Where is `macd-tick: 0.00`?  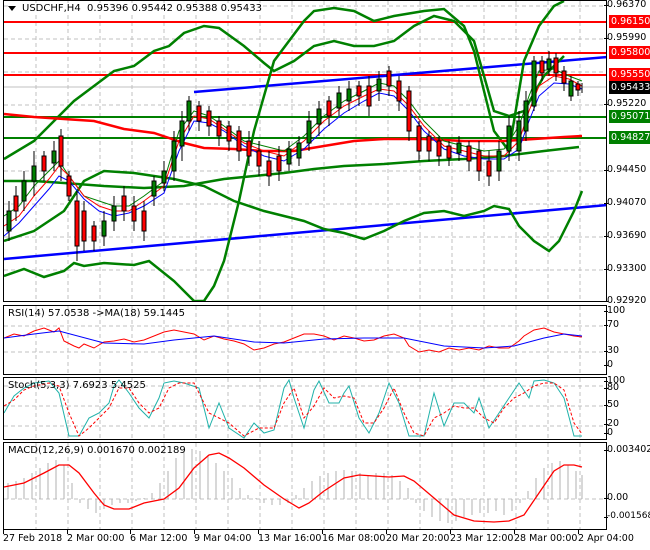
macd-tick: 0.00 is located at coordinates (616, 497).